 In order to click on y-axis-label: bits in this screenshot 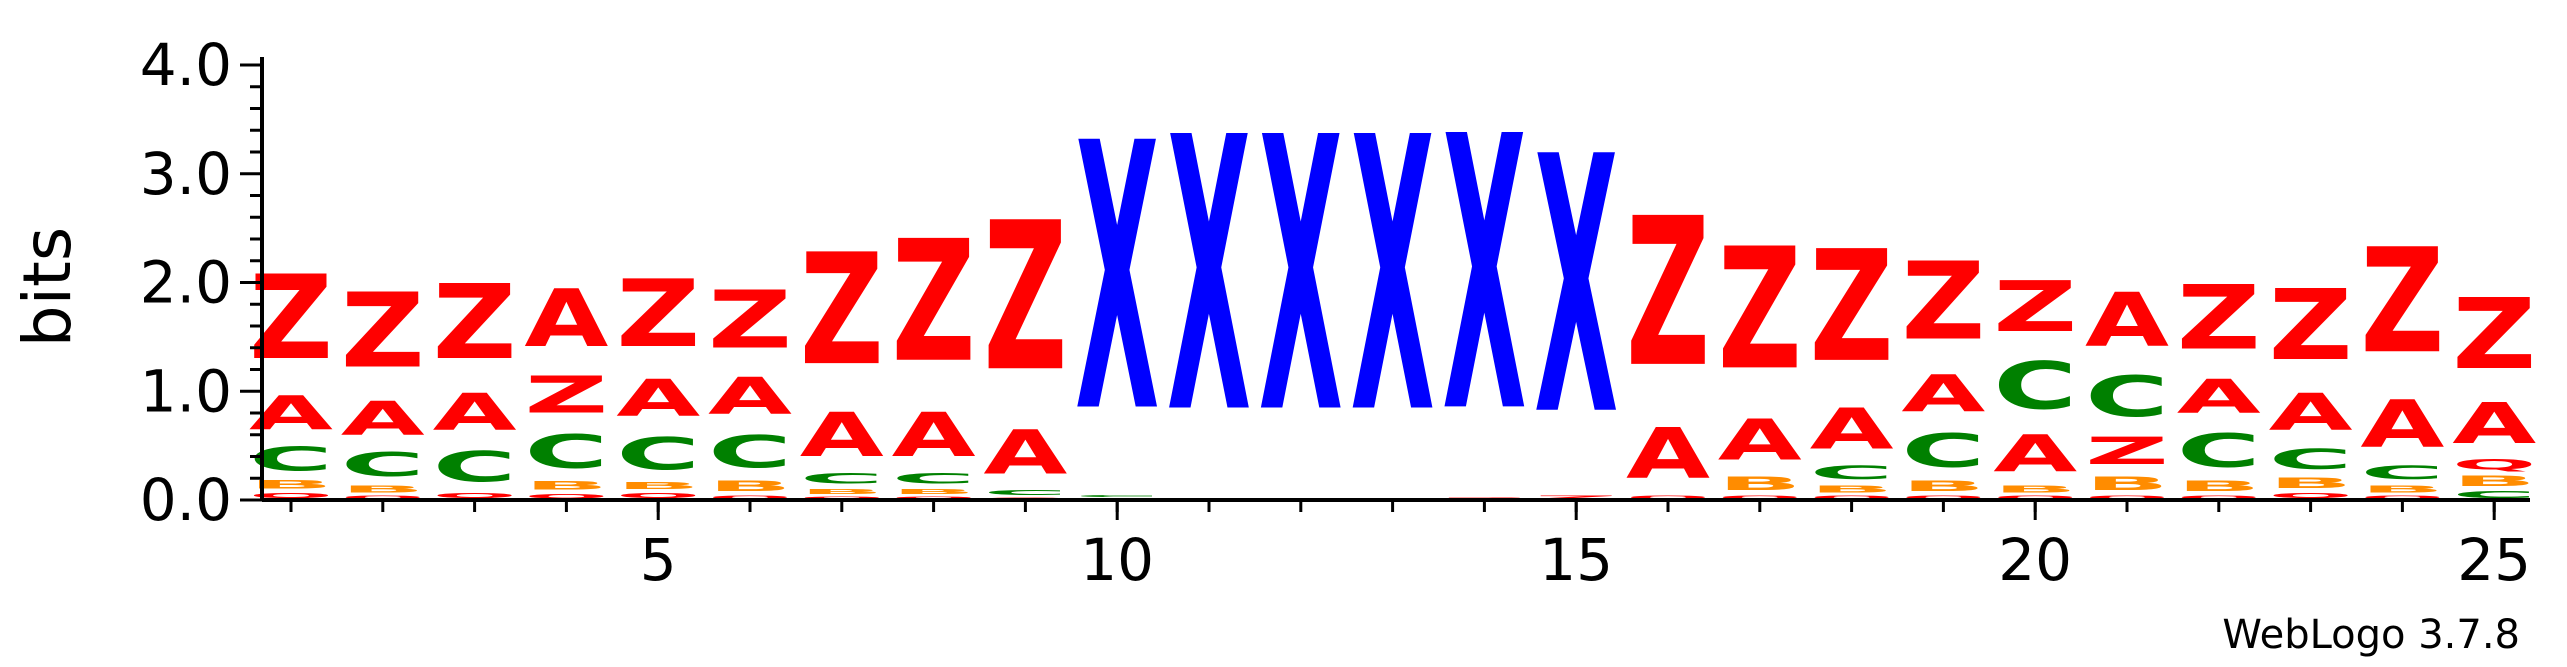, I will do `click(47, 287)`.